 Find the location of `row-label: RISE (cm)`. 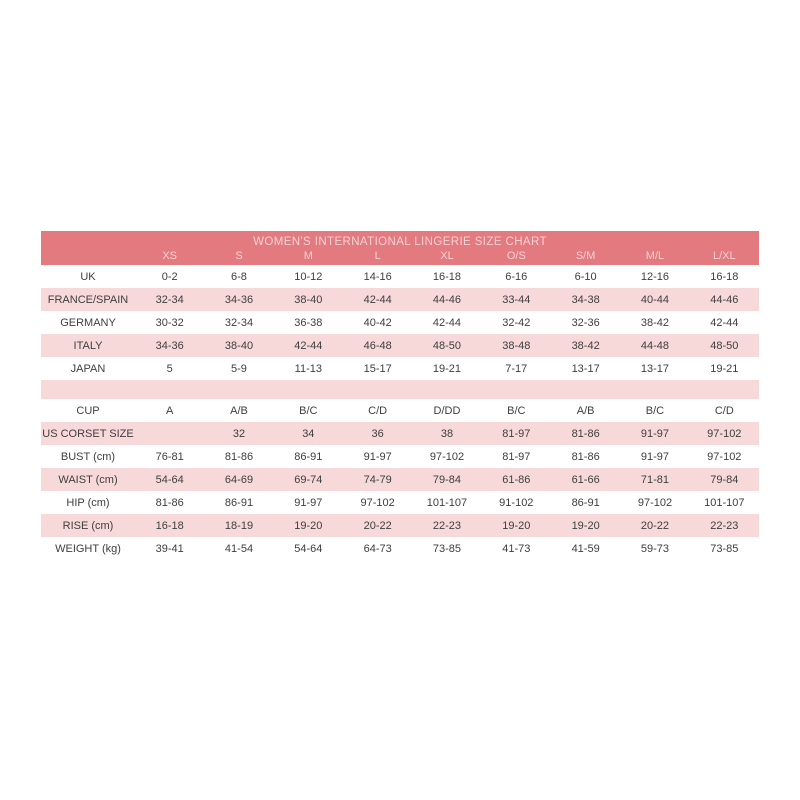

row-label: RISE (cm) is located at coordinates (88, 525).